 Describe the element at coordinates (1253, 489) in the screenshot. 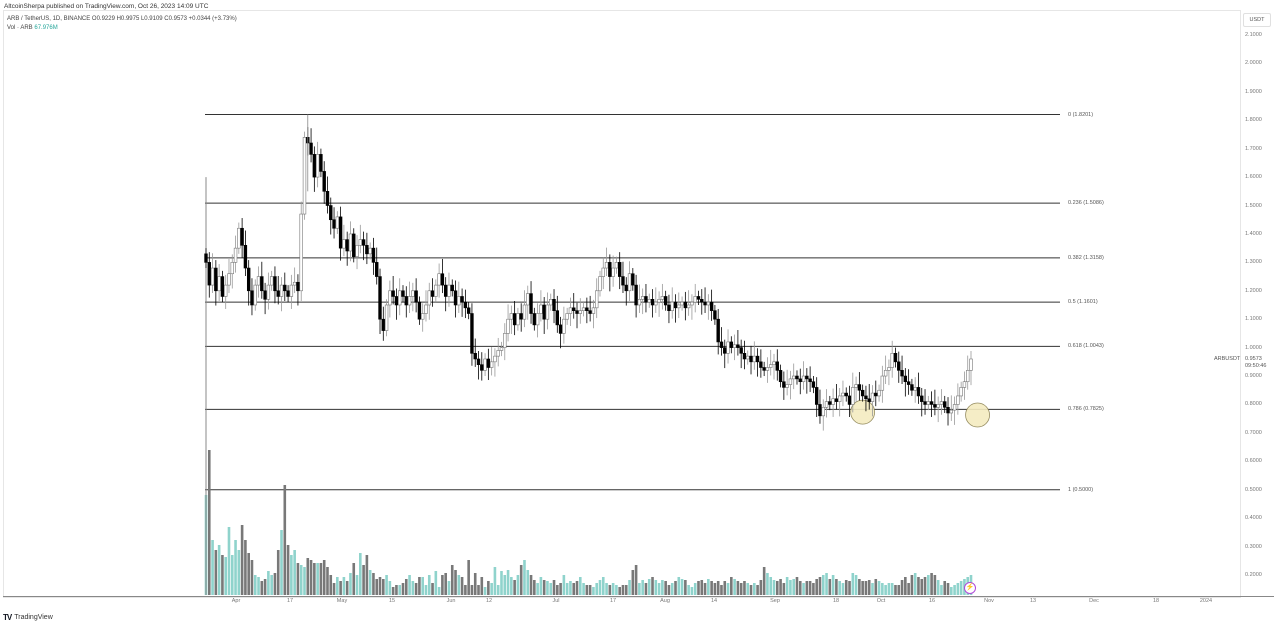

I see `price-tick: 0.5000` at that location.